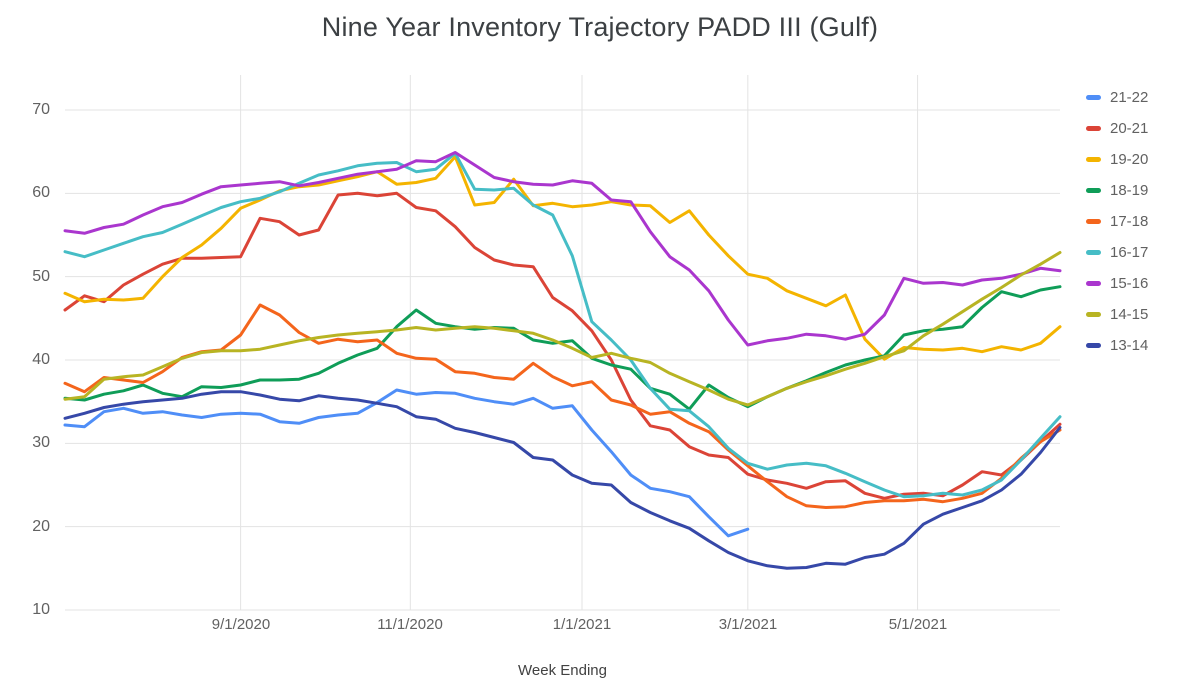  I want to click on legend-item-15-16: 15-16, so click(1141, 283).